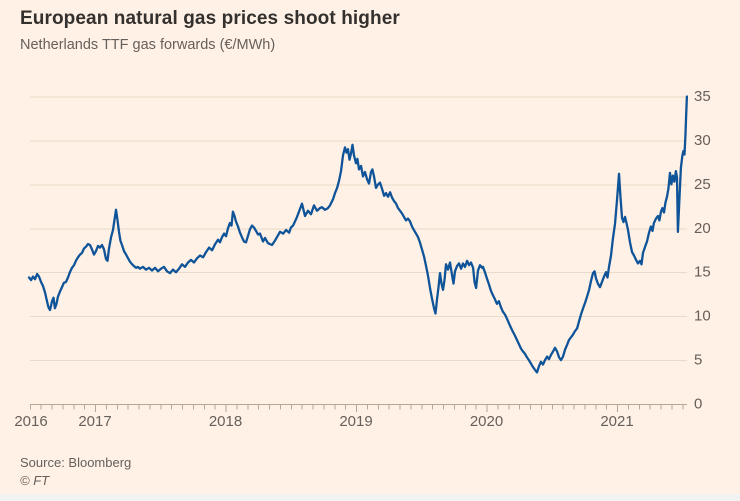  Describe the element at coordinates (702, 316) in the screenshot. I see `y-axis-label: 10` at that location.